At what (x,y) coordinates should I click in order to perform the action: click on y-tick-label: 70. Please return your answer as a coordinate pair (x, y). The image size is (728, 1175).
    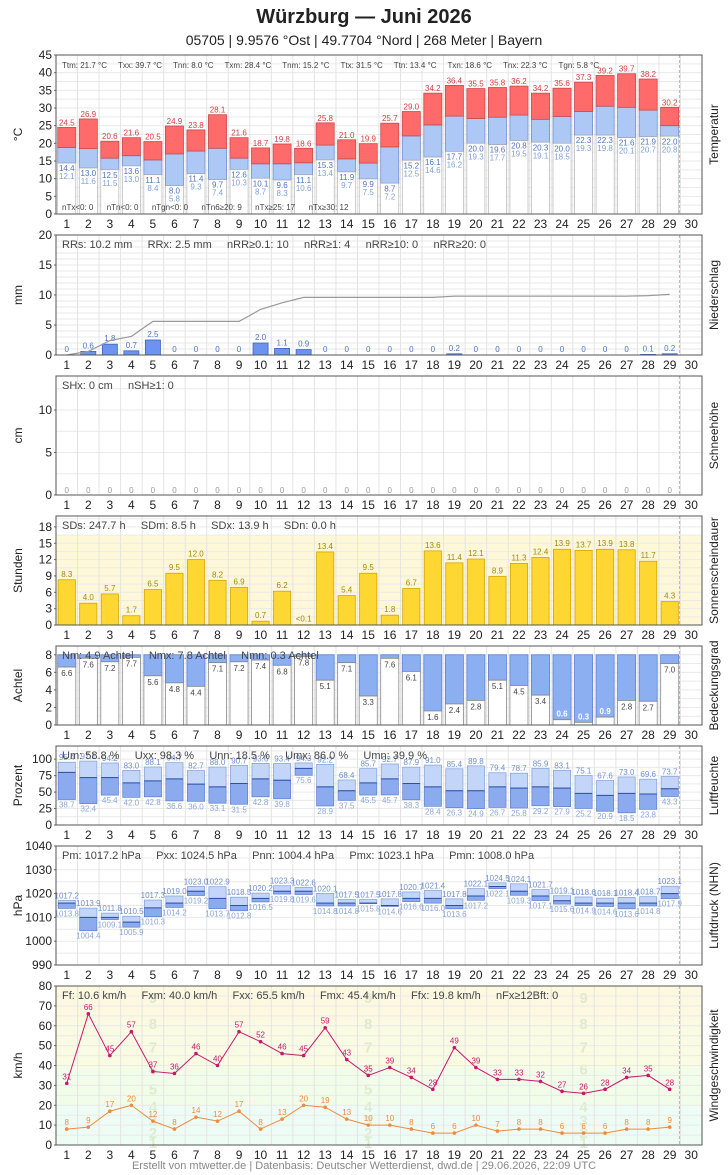
    Looking at the image, I should click on (46, 1006).